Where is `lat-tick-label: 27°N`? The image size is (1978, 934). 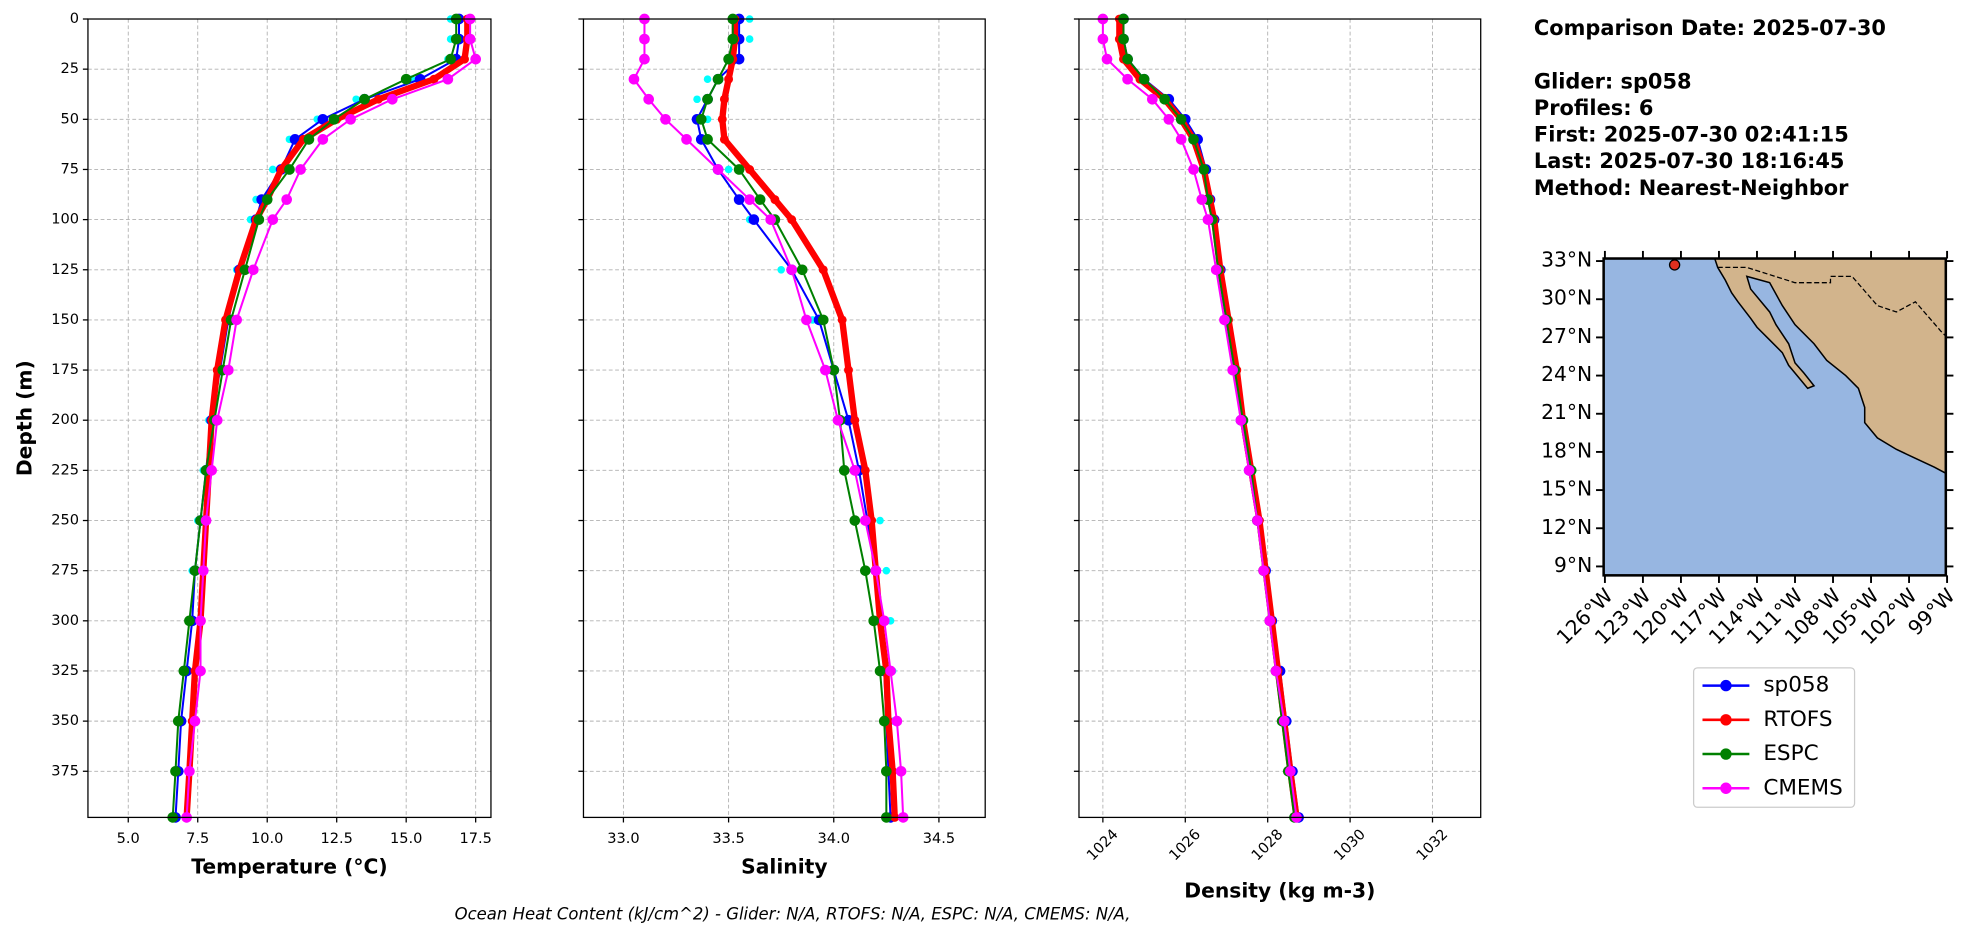 lat-tick-label: 27°N is located at coordinates (1566, 336).